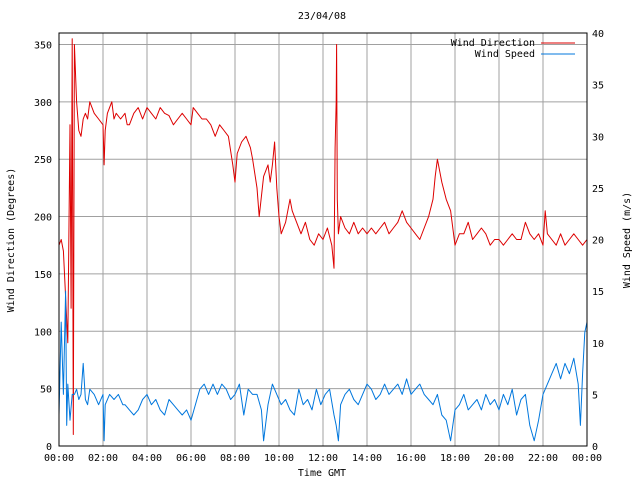  What do you see at coordinates (43, 103) in the screenshot?
I see `y-tick-label-6: 300` at bounding box center [43, 103].